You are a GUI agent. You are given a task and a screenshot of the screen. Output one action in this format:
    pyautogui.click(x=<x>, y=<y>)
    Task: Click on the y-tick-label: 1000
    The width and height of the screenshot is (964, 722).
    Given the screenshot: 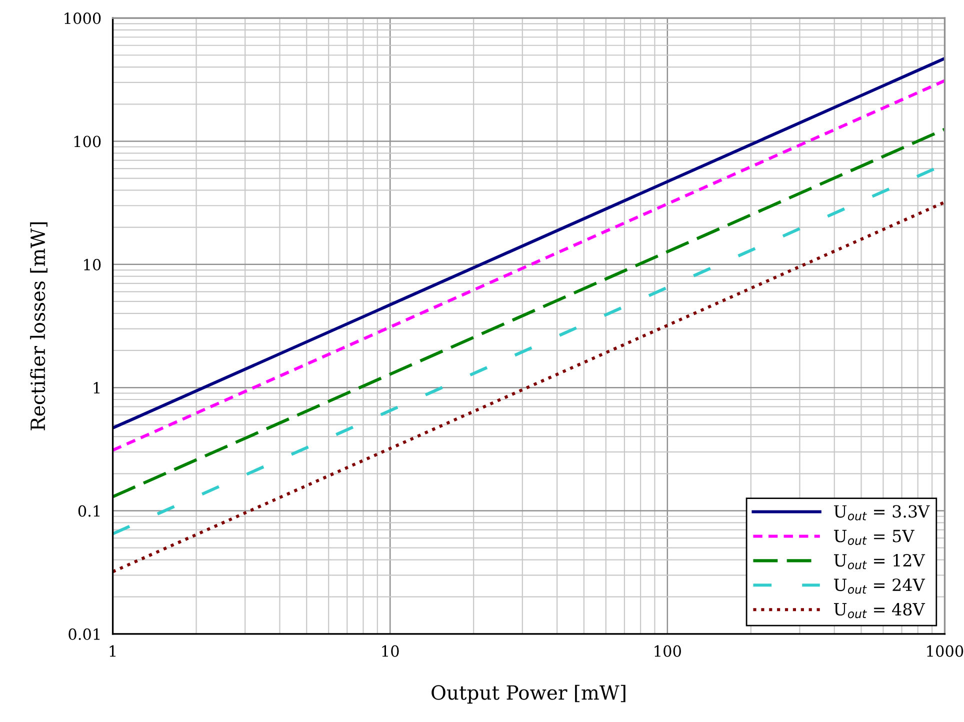 What is the action you would take?
    pyautogui.click(x=82, y=18)
    